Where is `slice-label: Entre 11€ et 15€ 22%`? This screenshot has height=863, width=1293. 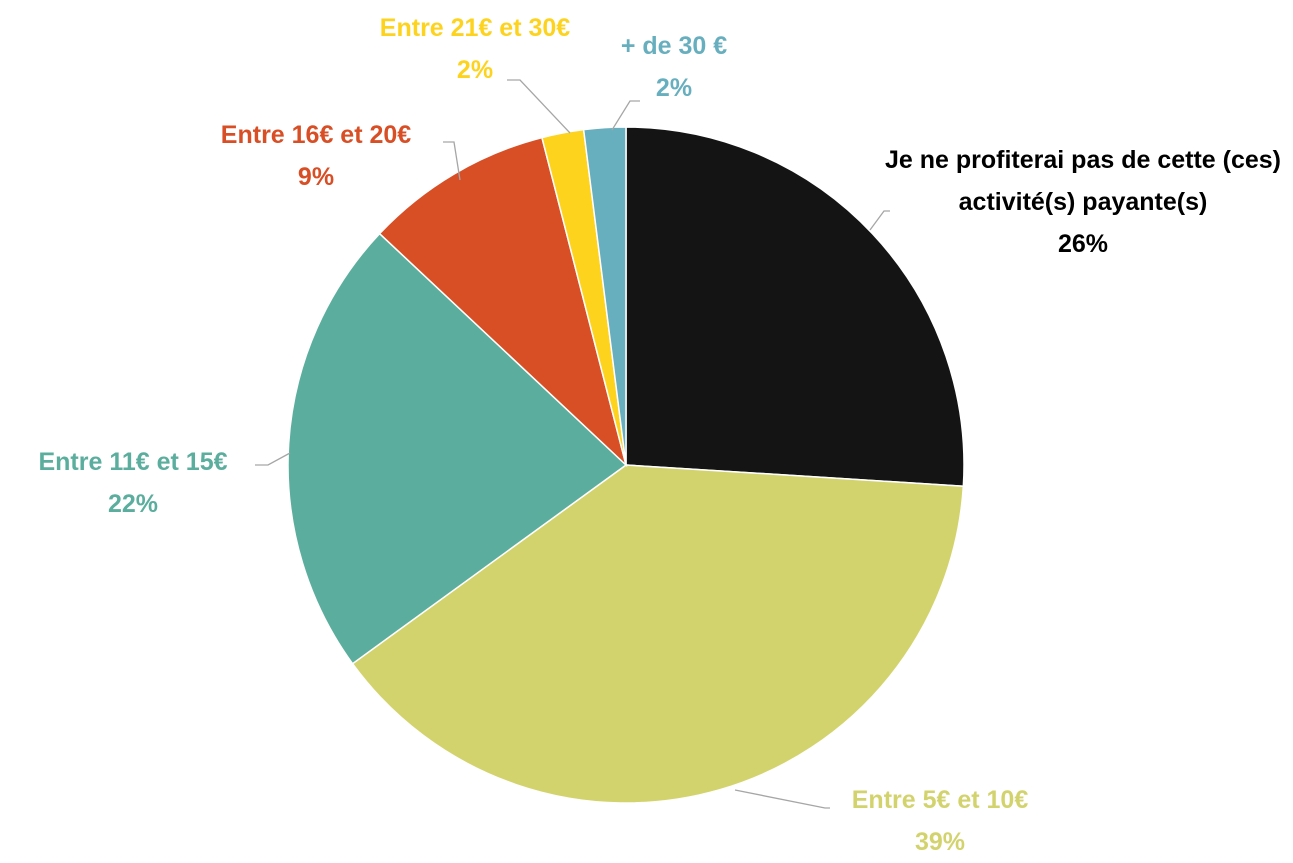 slice-label: Entre 11€ et 15€ 22% is located at coordinates (141, 483).